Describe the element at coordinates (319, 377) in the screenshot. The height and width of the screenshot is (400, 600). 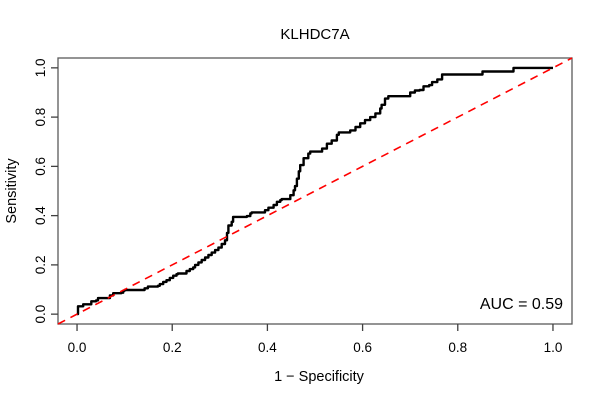
I see `x-axis-label: 1 − Specificity` at that location.